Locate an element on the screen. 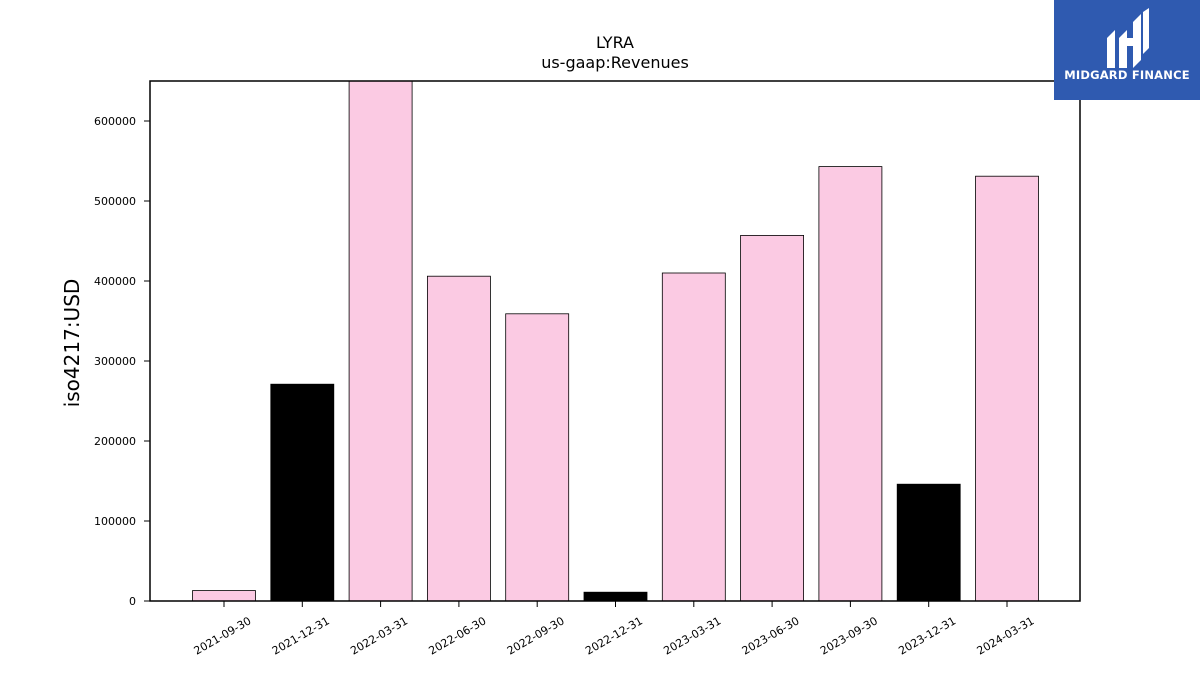  y-ticks-group: 0 100000 200000 300000 400000 500000 600000 is located at coordinates (122, 361).